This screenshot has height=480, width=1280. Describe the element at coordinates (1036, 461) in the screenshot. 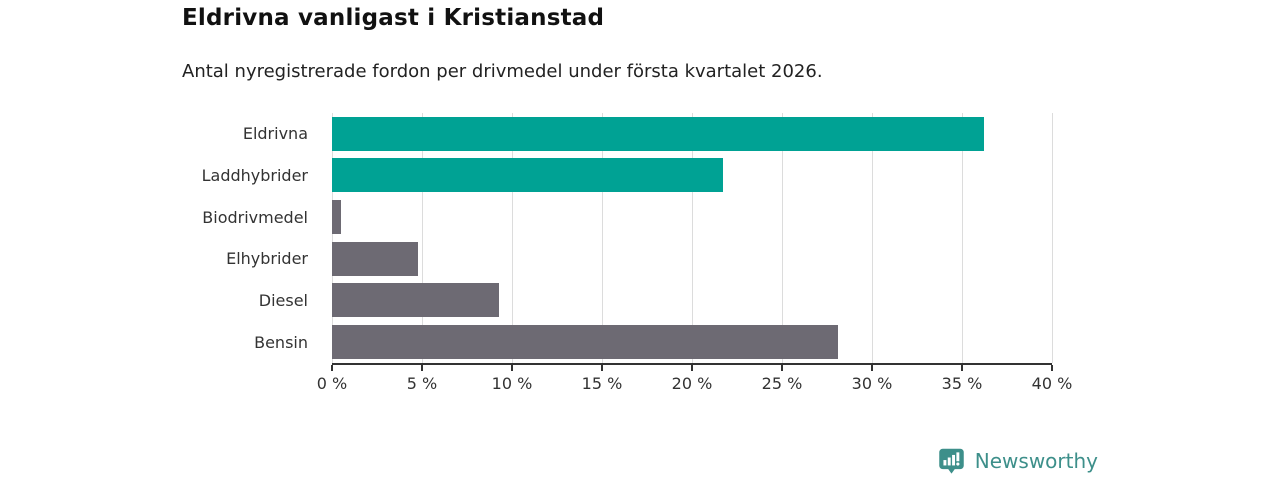

I see `newsworthy-wordmark: Newsworthy` at that location.